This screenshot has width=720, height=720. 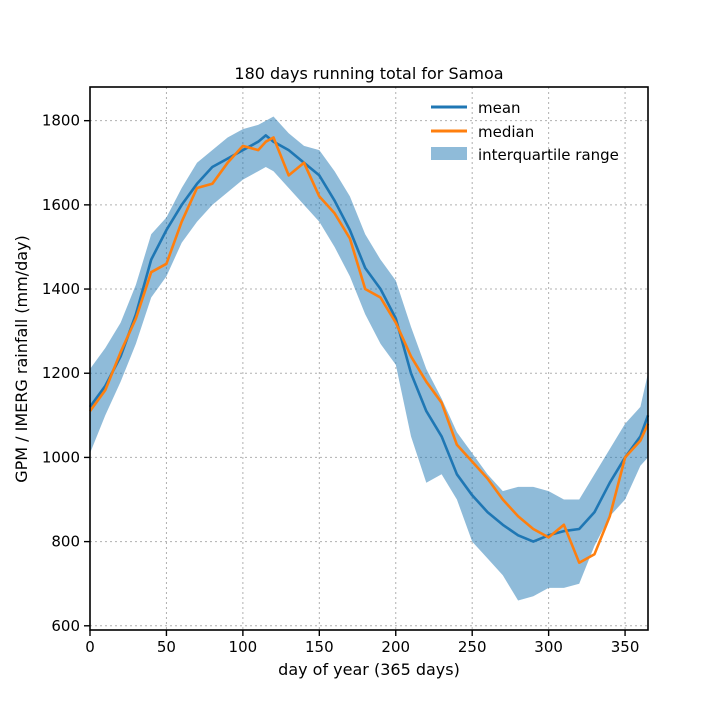 What do you see at coordinates (625, 647) in the screenshot?
I see `x-tick-label: 350` at bounding box center [625, 647].